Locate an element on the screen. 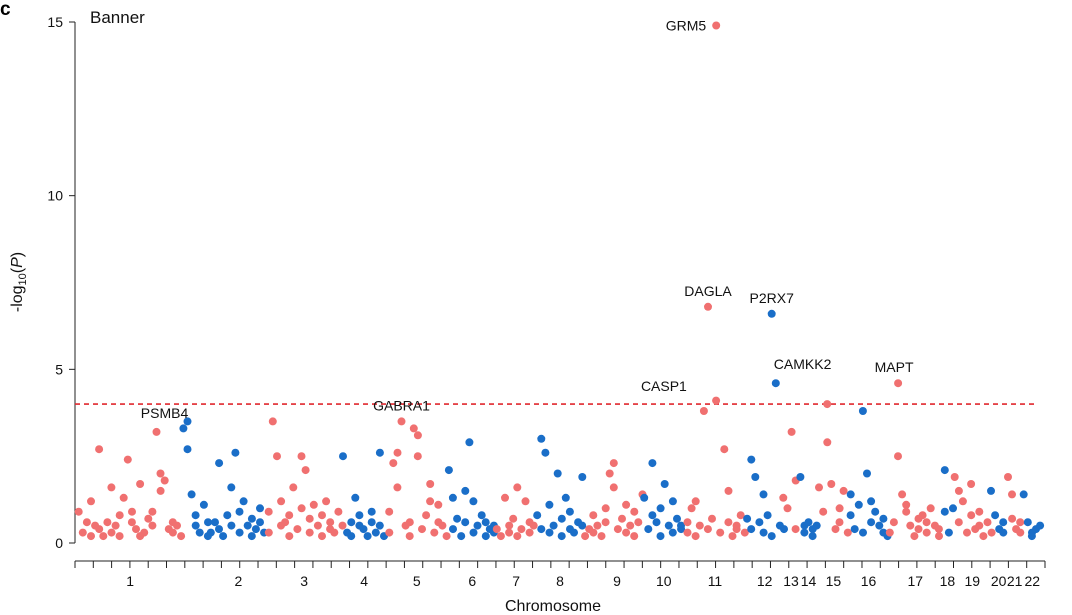 Image resolution: width=1072 pixels, height=615 pixels. x-axis: 1 2 3 4 5 6 7 8 9 10 11 12 13 14 15 16 17 18 19 20 21 22 is located at coordinates (560, 574).